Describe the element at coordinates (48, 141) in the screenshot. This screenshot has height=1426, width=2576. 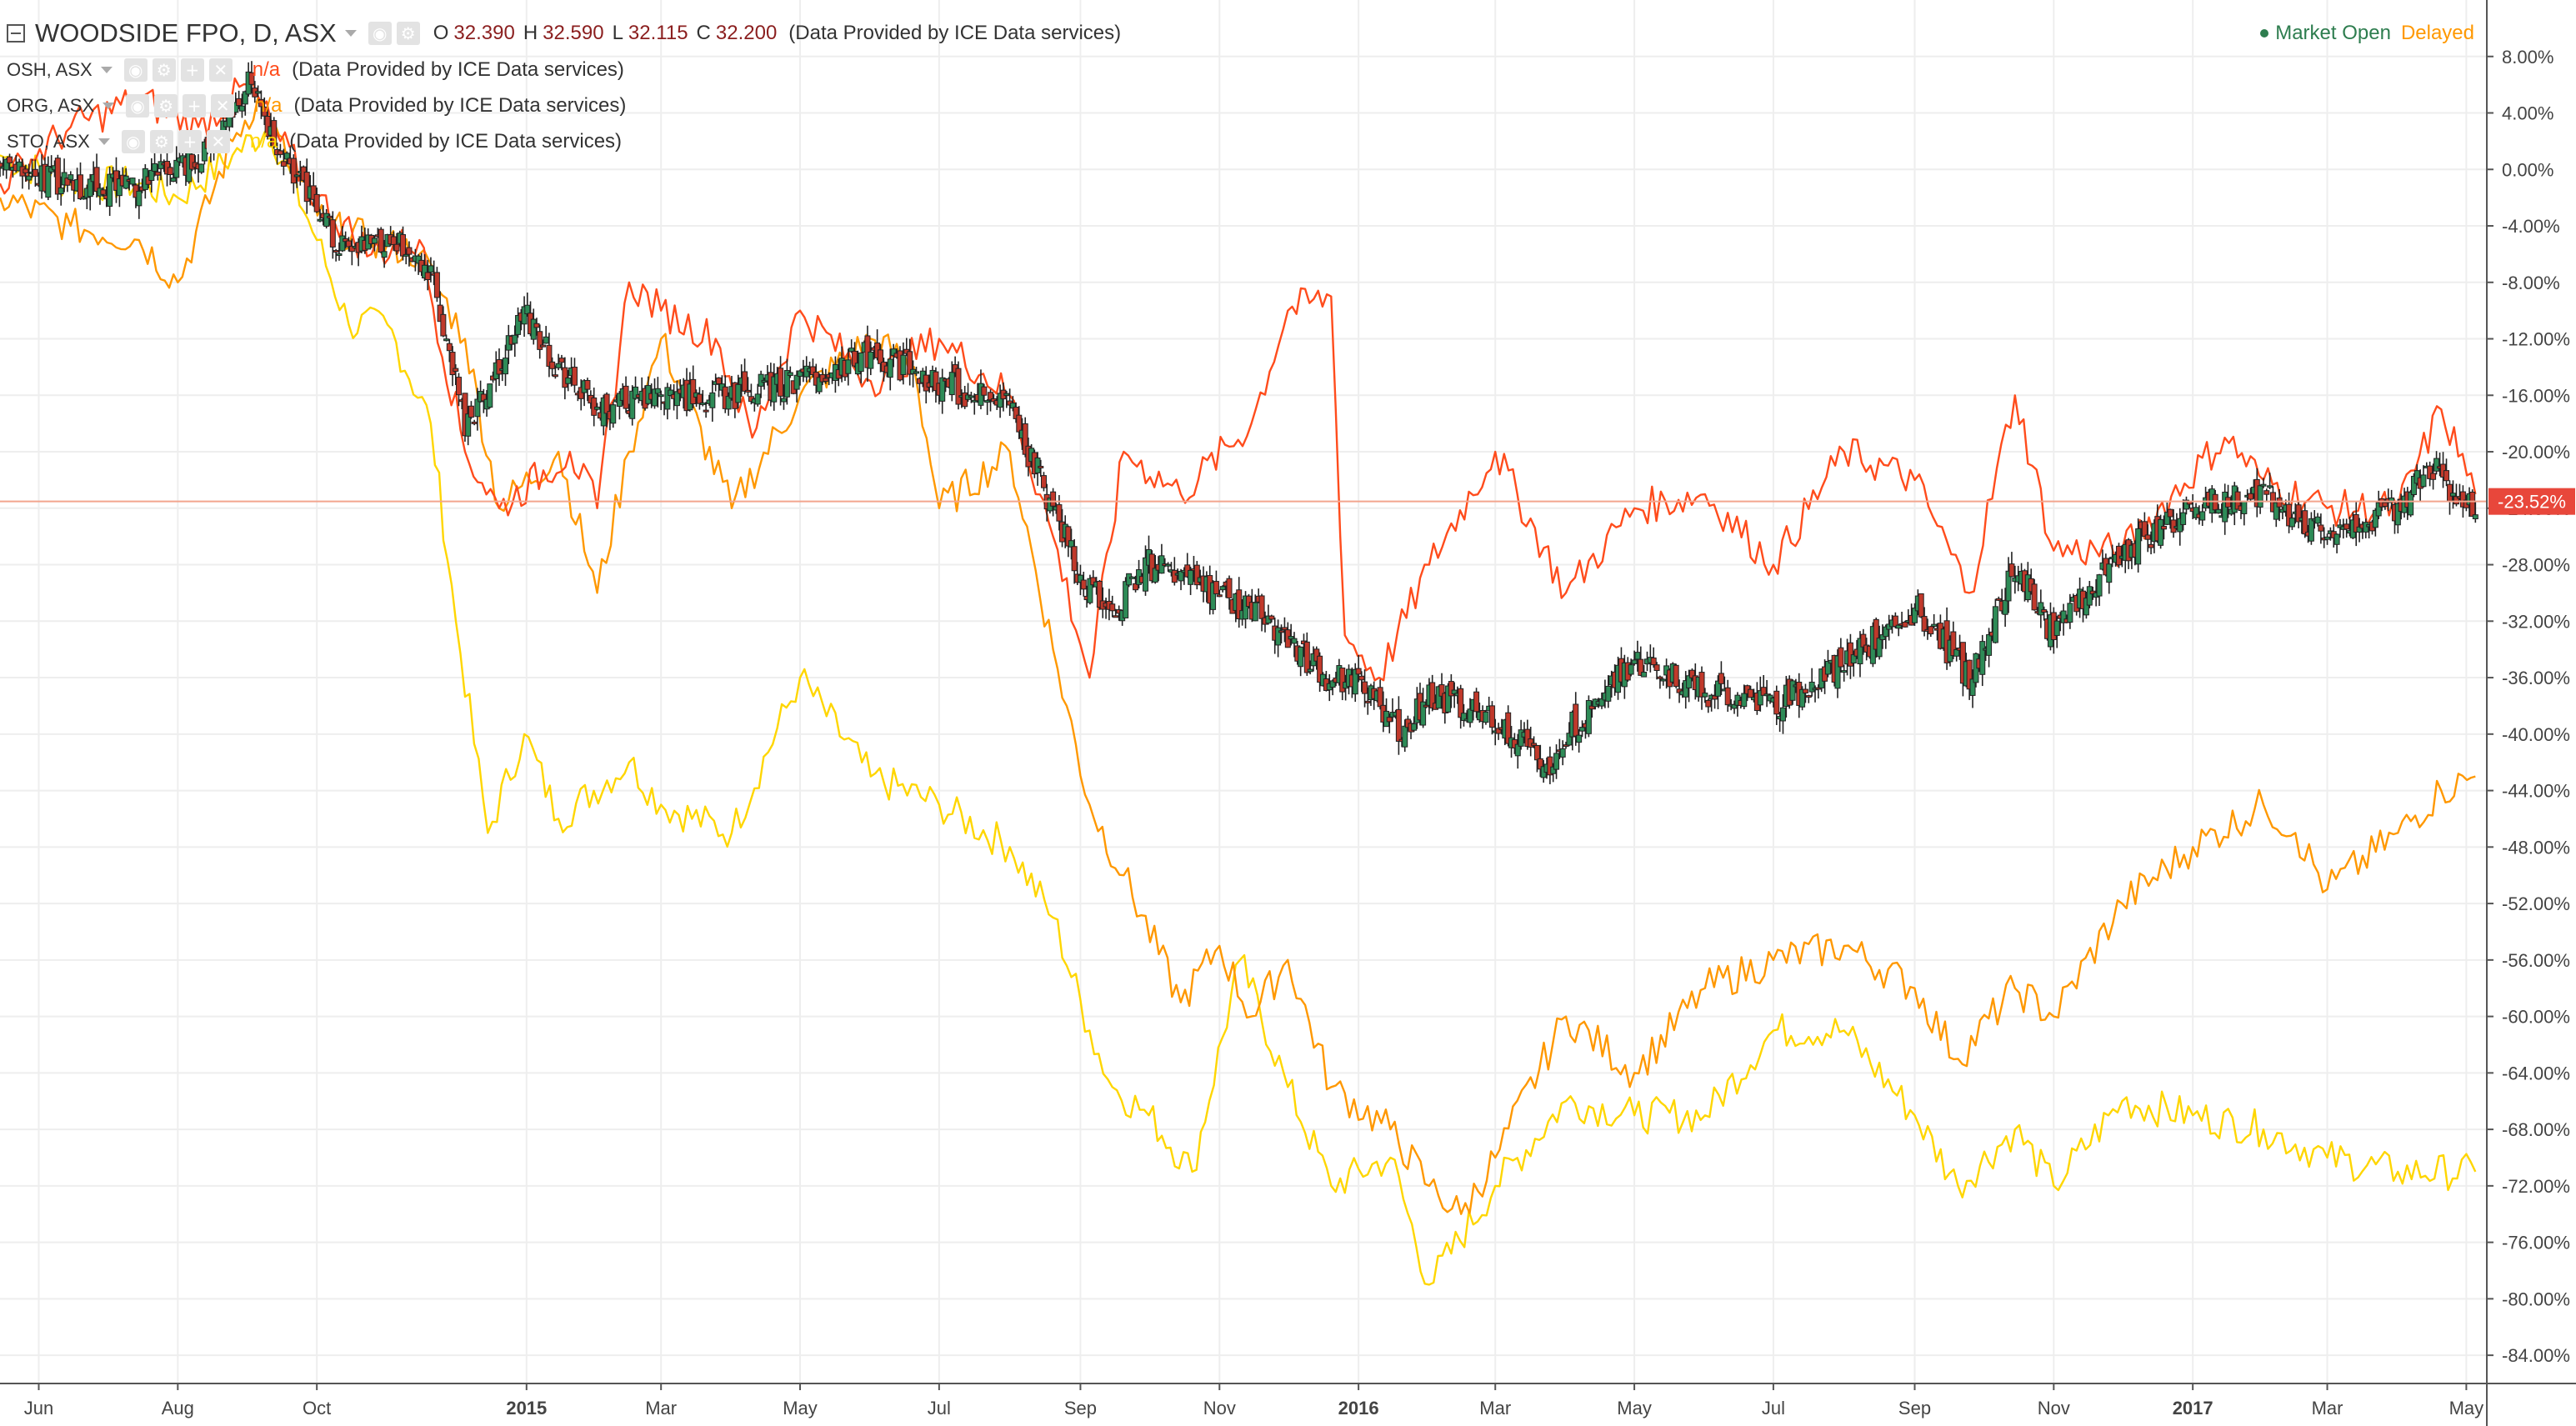
I see `overlay-symbol-label: STO, ASX` at that location.